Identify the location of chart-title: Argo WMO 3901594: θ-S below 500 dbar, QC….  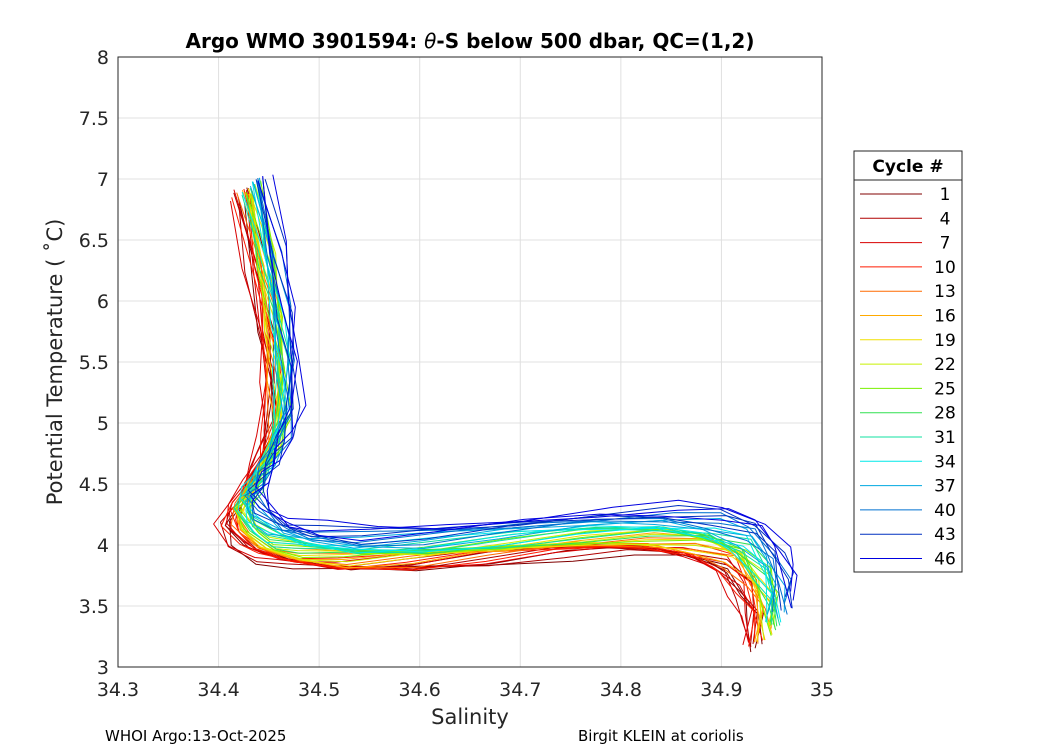
(470, 41).